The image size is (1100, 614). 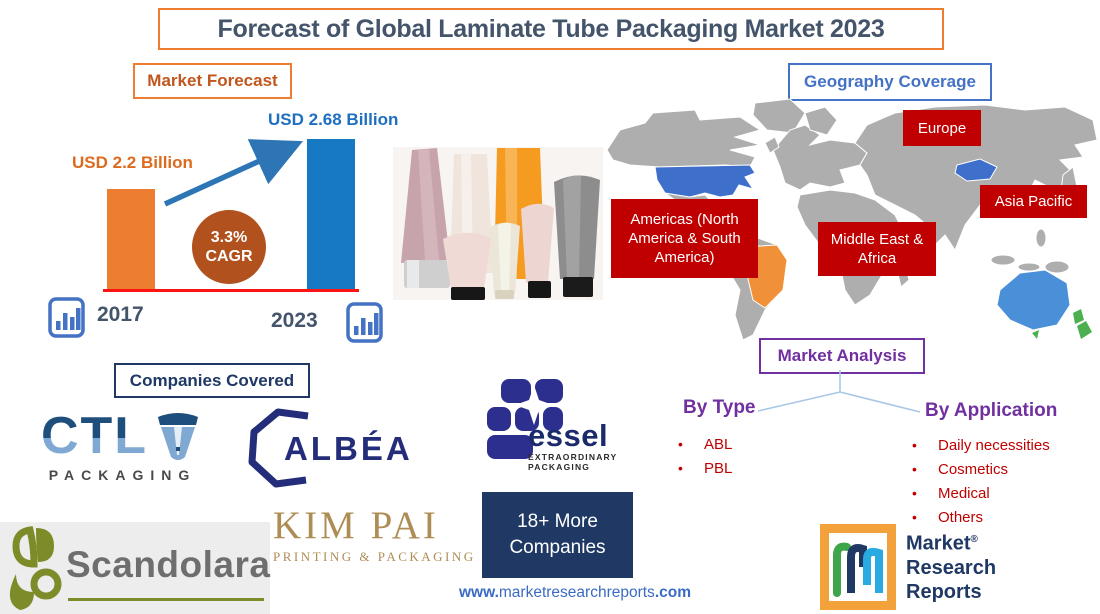 What do you see at coordinates (1033, 201) in the screenshot?
I see `region-label-asia-pacific: Asia Pacific` at bounding box center [1033, 201].